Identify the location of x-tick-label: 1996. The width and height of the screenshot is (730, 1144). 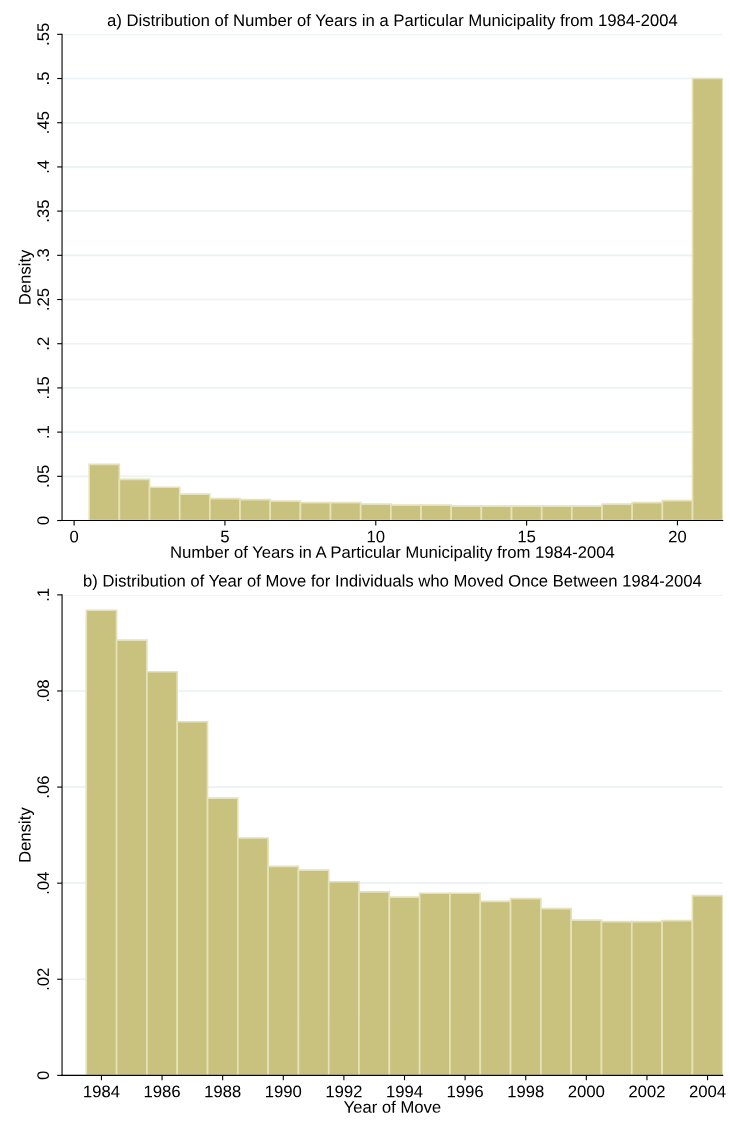
(465, 1091).